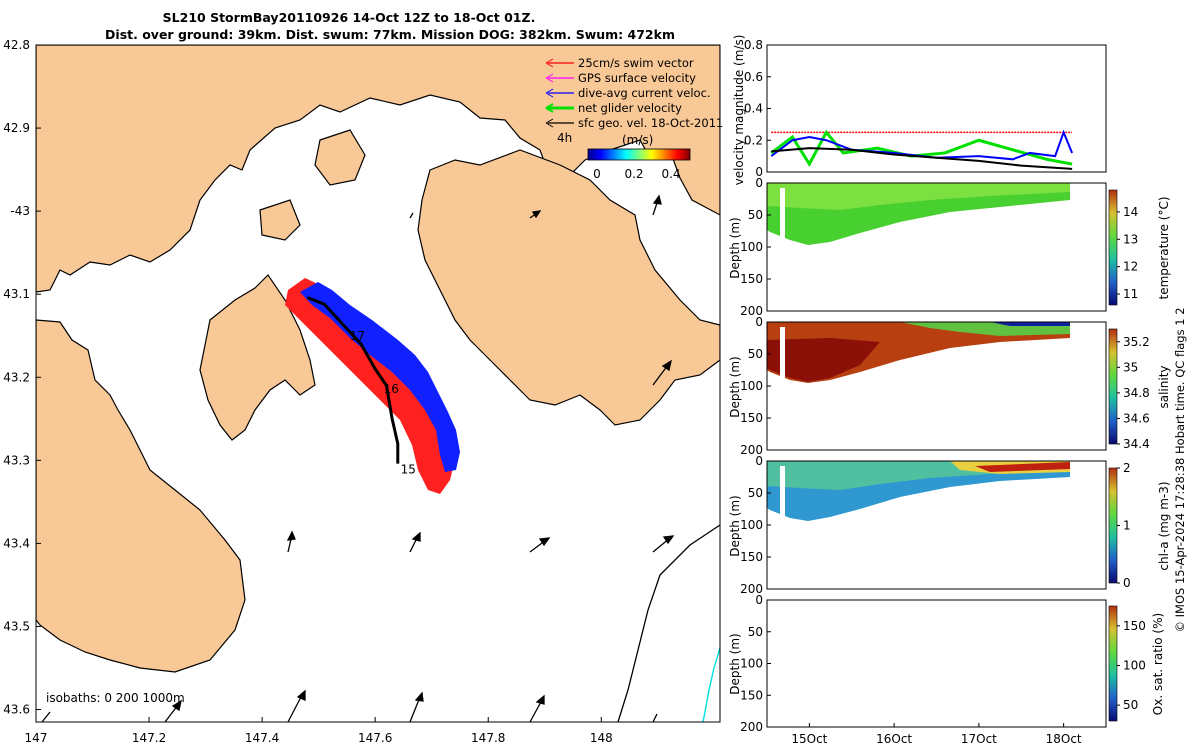 Image resolution: width=1200 pixels, height=750 pixels. I want to click on chl-max-layer, so click(1022, 467).